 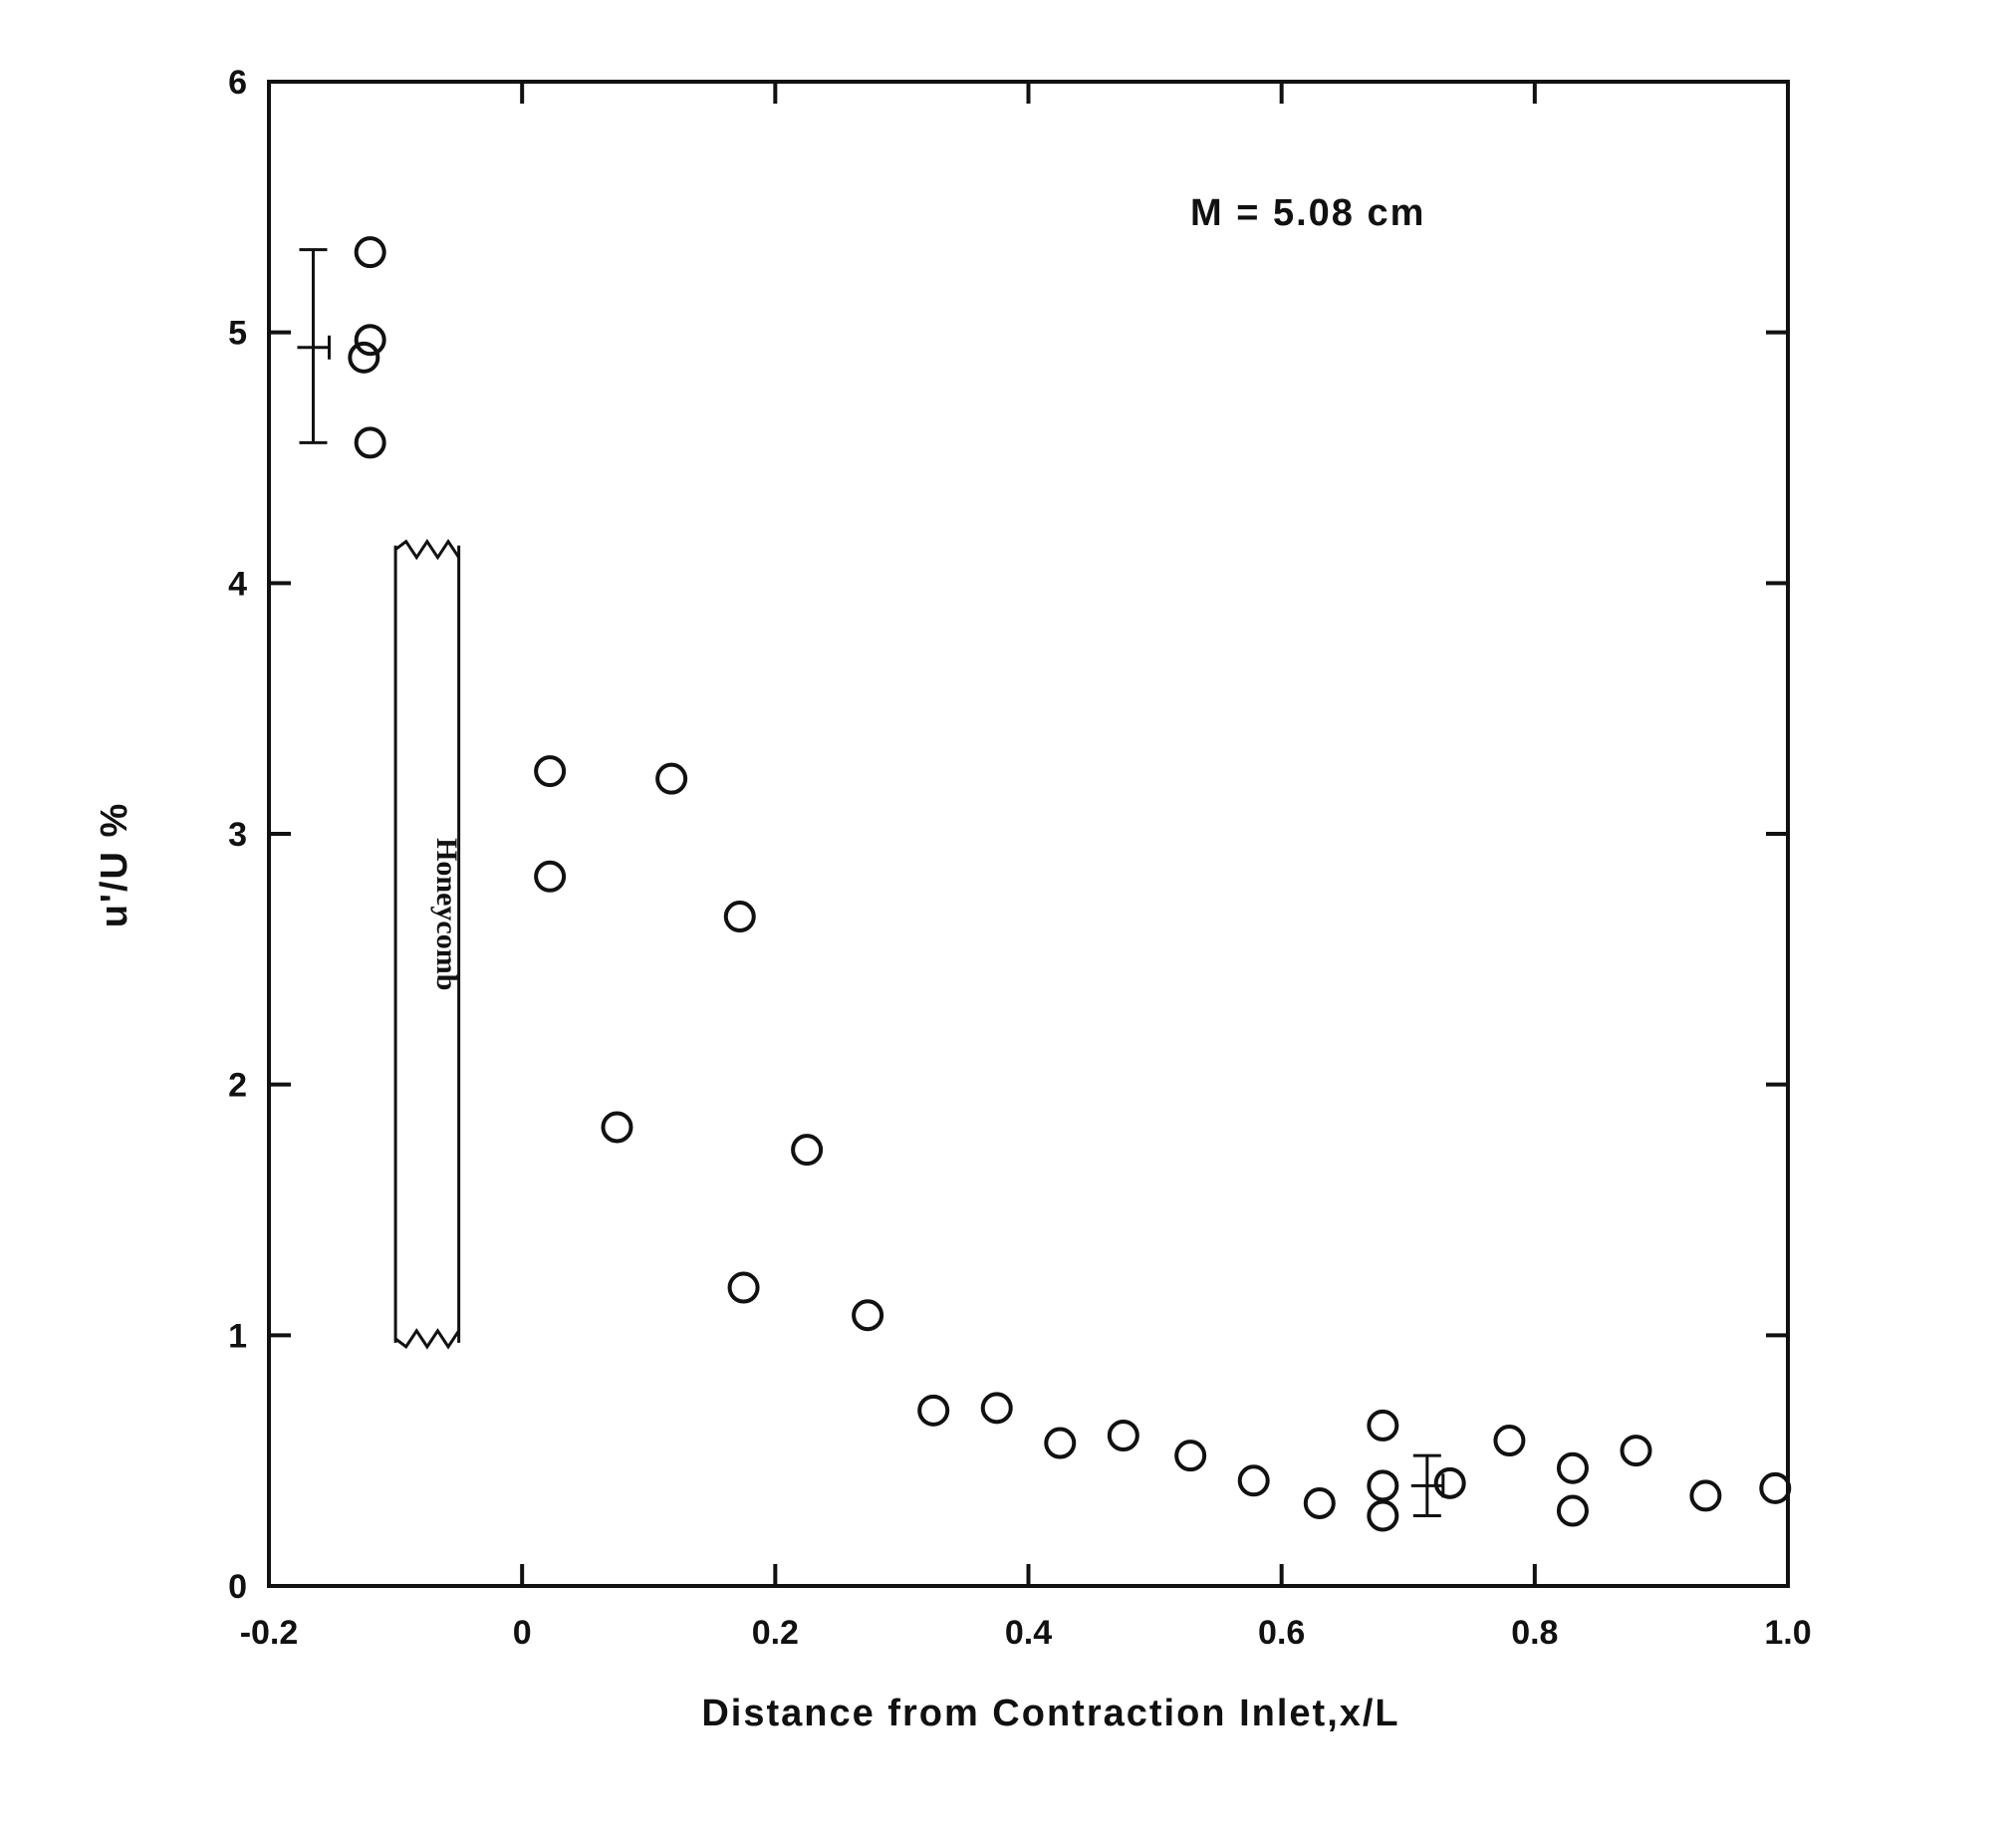 What do you see at coordinates (522, 1633) in the screenshot?
I see `x-tick-label: 0` at bounding box center [522, 1633].